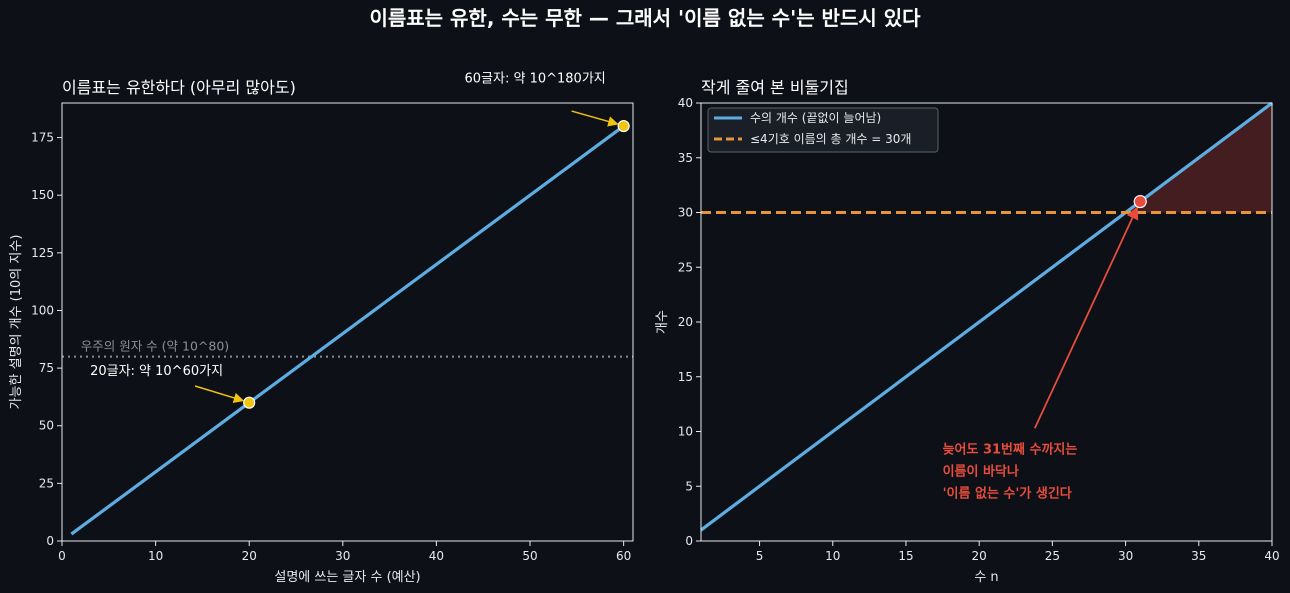  Describe the element at coordinates (830, 139) in the screenshot. I see `legend-label-names: ≤4기호 이름의 총 개수 = 30개` at that location.